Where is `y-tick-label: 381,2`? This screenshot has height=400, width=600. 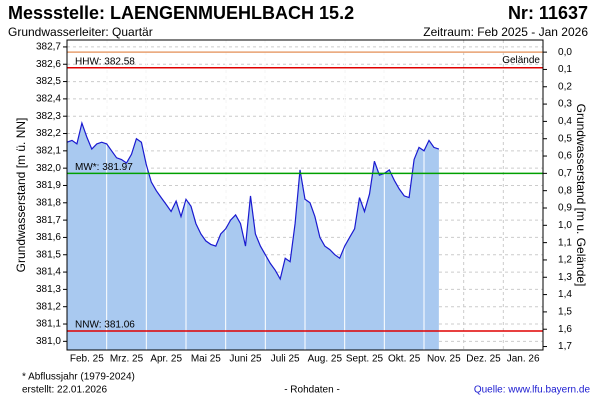
y-tick-label: 381,2 is located at coordinates (48, 306).